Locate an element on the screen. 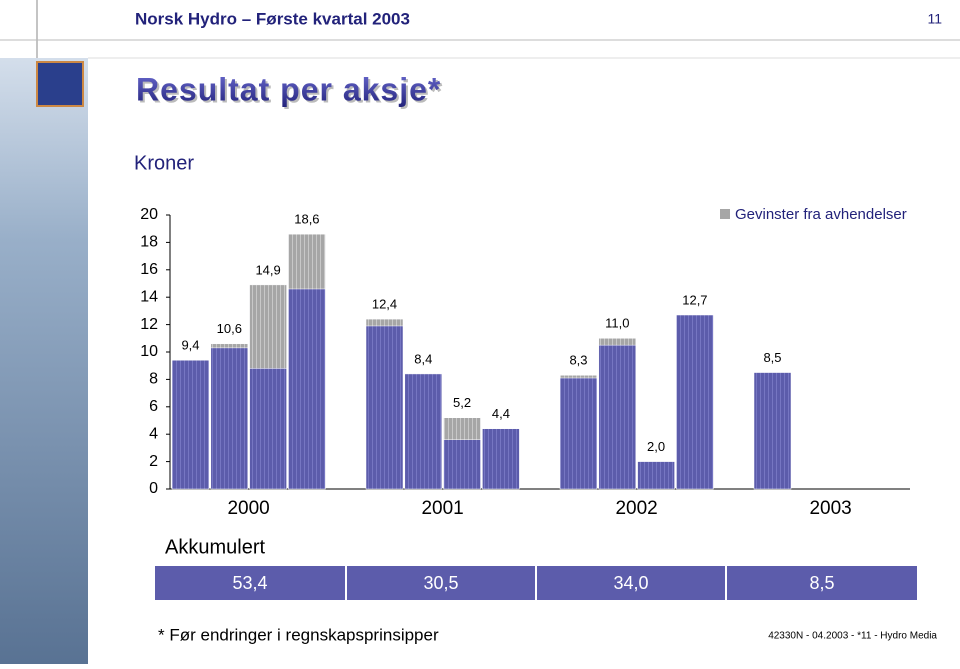  cumulative-label: Akkumulert is located at coordinates (215, 547).